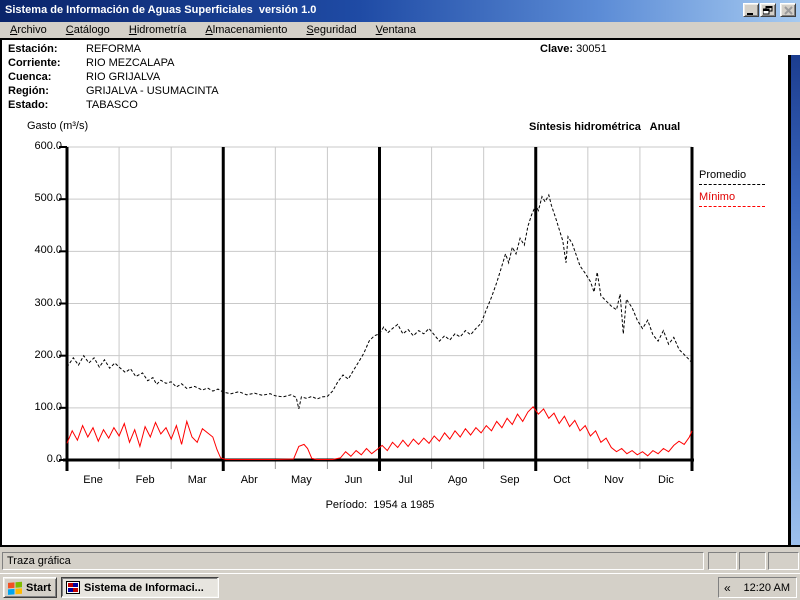  I want to click on minimize-icon, so click(750, 13).